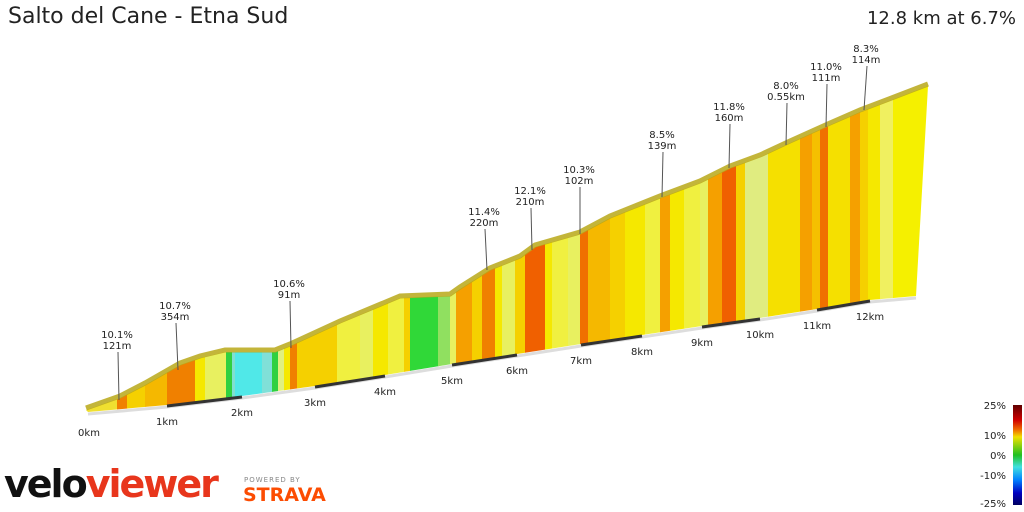 This screenshot has width=1024, height=512. I want to click on gradient-legend: 25% 10% 0% -10% -25%, so click(1001, 455).